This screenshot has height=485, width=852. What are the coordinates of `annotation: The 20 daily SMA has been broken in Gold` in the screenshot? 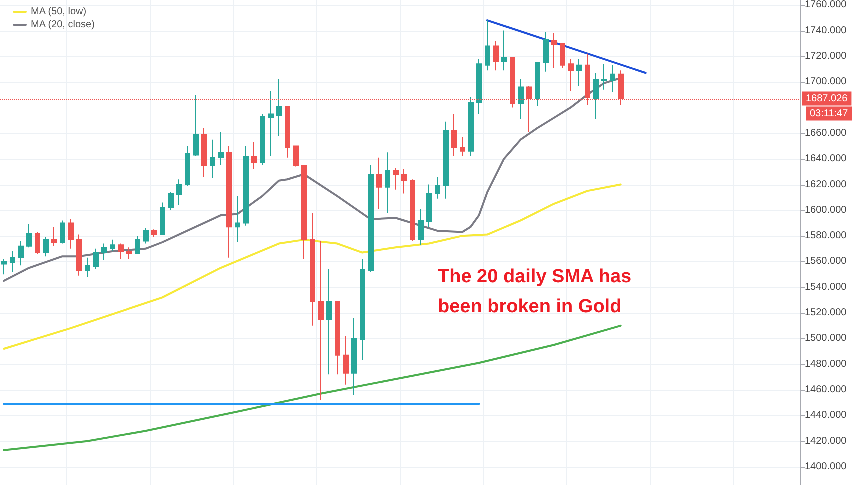 It's located at (535, 292).